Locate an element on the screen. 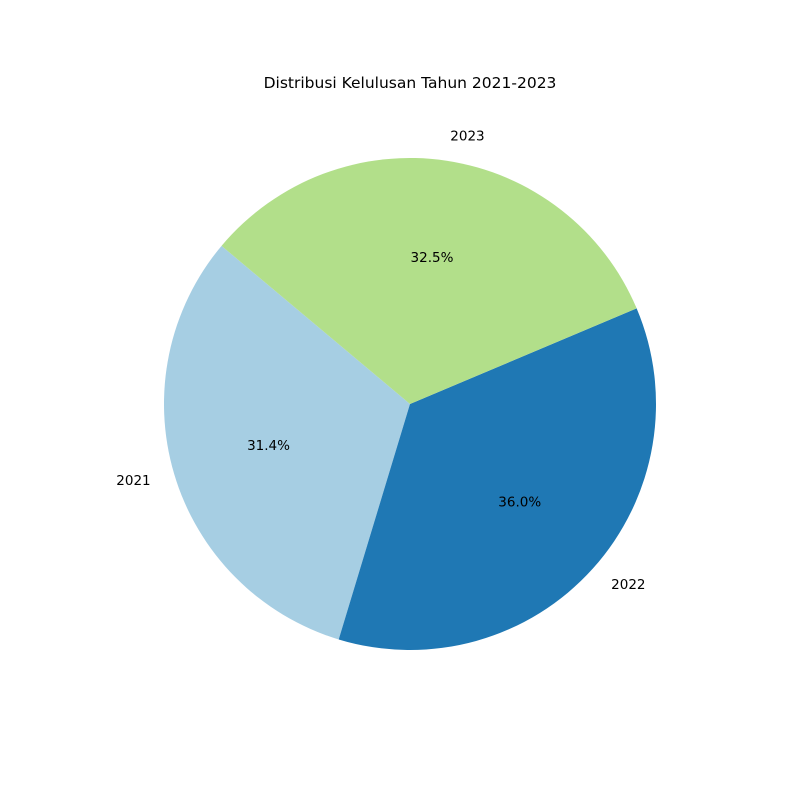 This screenshot has height=800, width=800. chart-title: Distribusi Kelulusan Tahun 2021-2023 is located at coordinates (410, 83).